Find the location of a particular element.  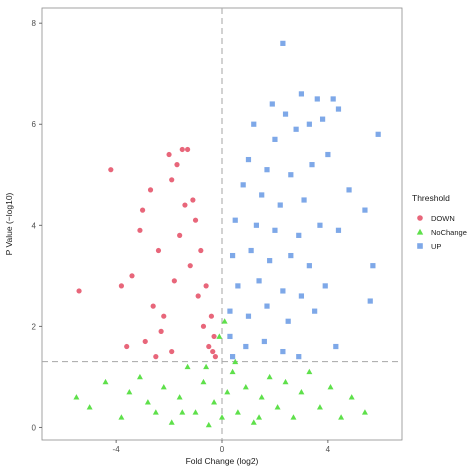

legend-label-nochange: NoChange is located at coordinates (449, 232).